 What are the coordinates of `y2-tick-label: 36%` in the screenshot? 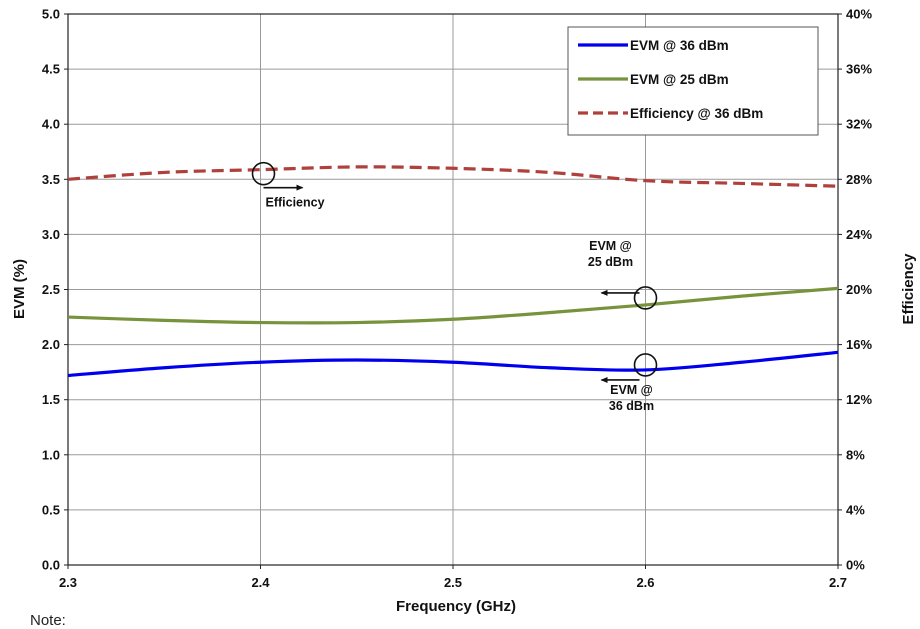 It's located at (859, 69).